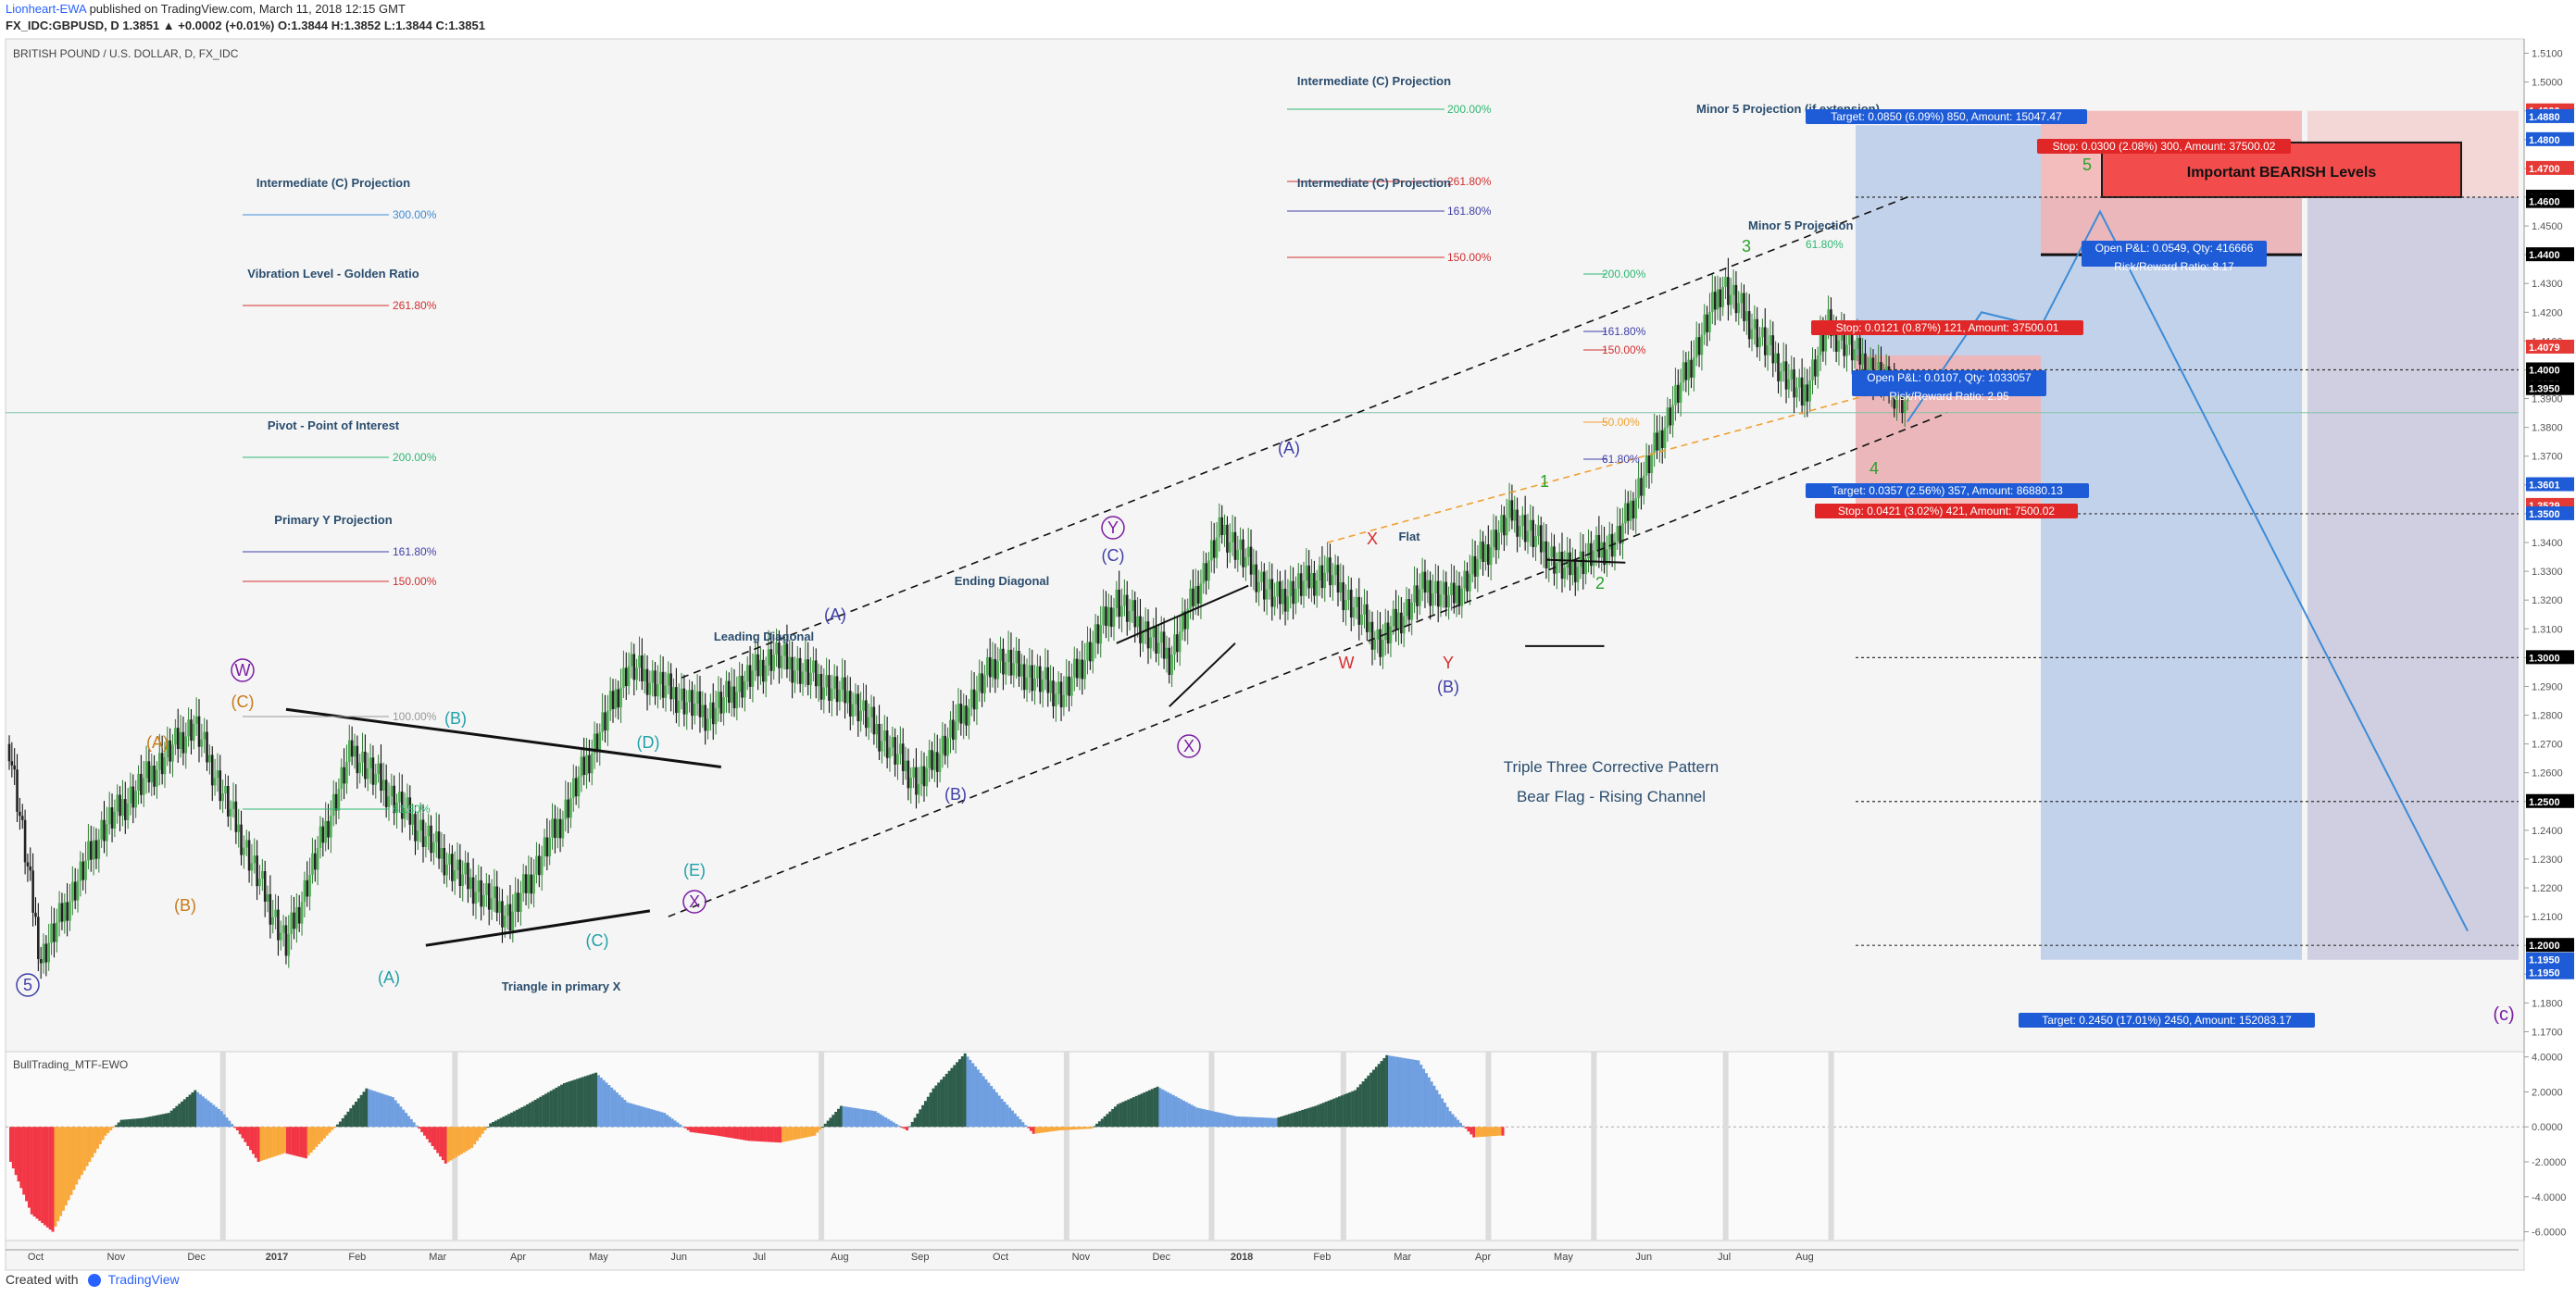 The width and height of the screenshot is (2576, 1297). What do you see at coordinates (2544, 348) in the screenshot?
I see `price-marker-label: 1.4079` at bounding box center [2544, 348].